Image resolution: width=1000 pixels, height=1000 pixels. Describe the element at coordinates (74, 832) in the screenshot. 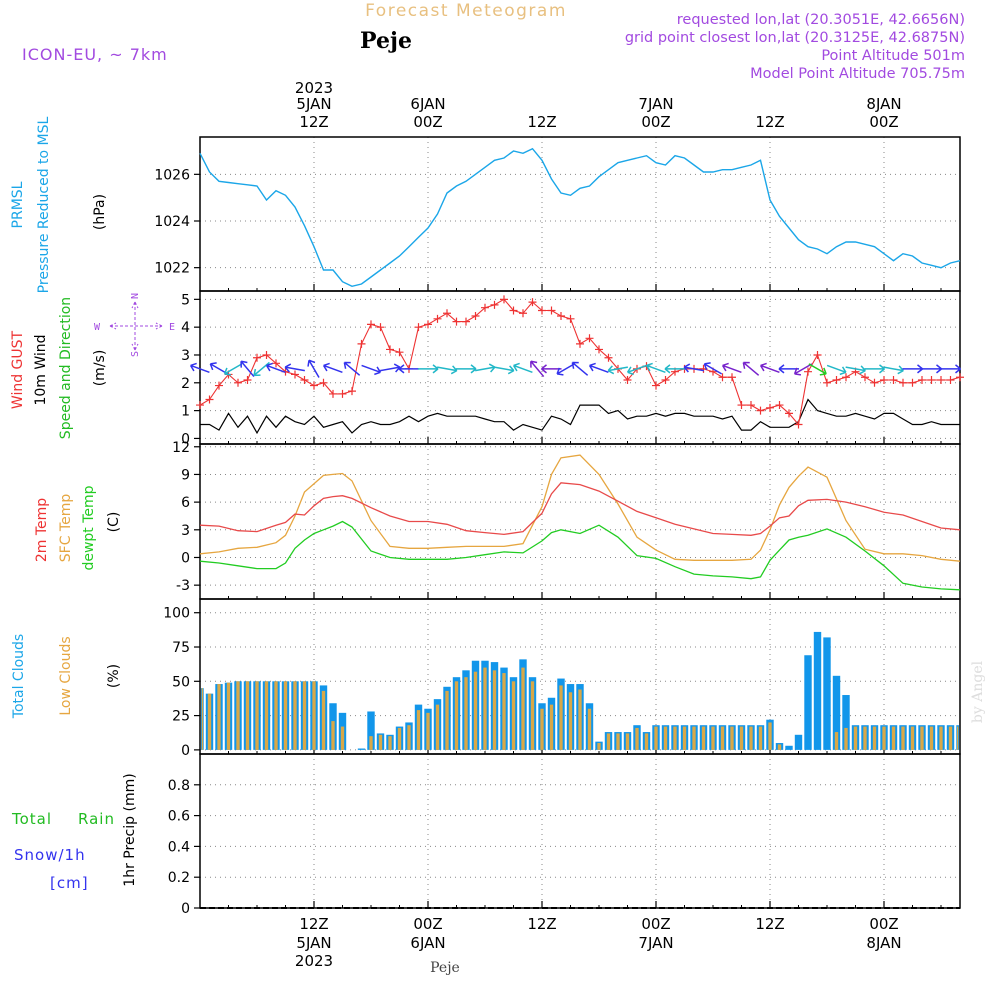

I see `precip-labels: Total Rain Snow/1h [cm] 1hr Precip (mm)` at that location.